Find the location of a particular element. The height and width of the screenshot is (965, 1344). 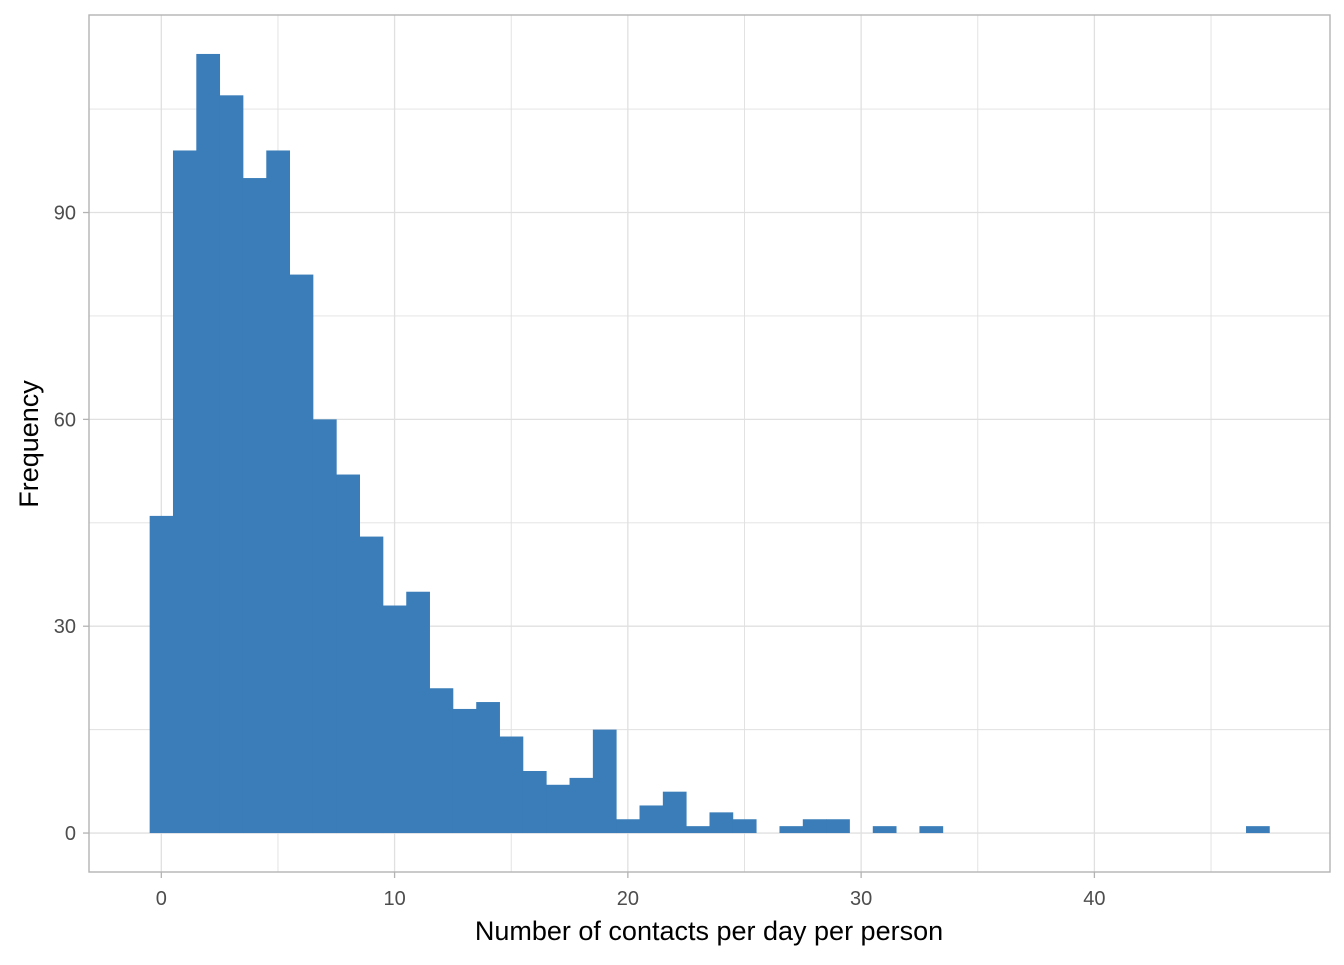

x-tick-label: 20 is located at coordinates (628, 899).